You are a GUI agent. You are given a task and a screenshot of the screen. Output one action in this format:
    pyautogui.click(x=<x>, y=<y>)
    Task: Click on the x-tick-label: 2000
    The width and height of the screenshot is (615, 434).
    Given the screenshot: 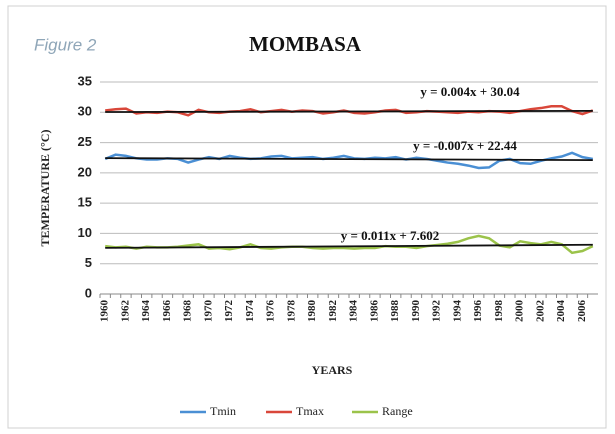 What is the action you would take?
    pyautogui.click(x=520, y=311)
    